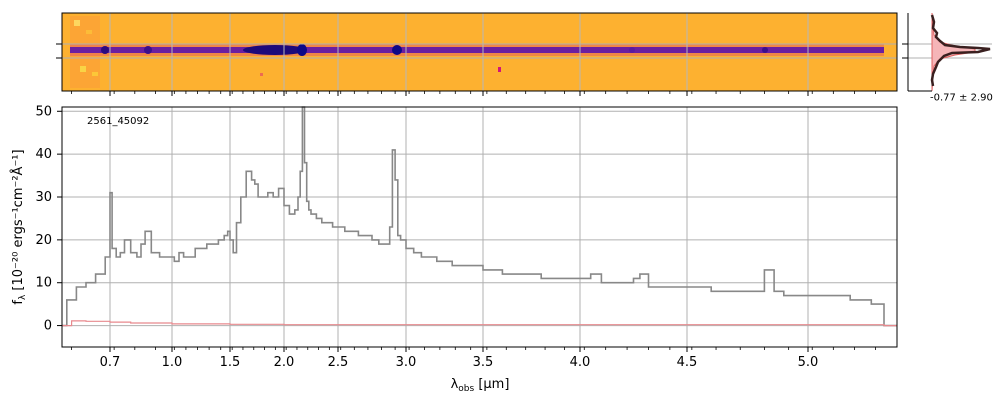 The width and height of the screenshot is (1000, 400). I want to click on spectrum-2d-grid, so click(459, 52).